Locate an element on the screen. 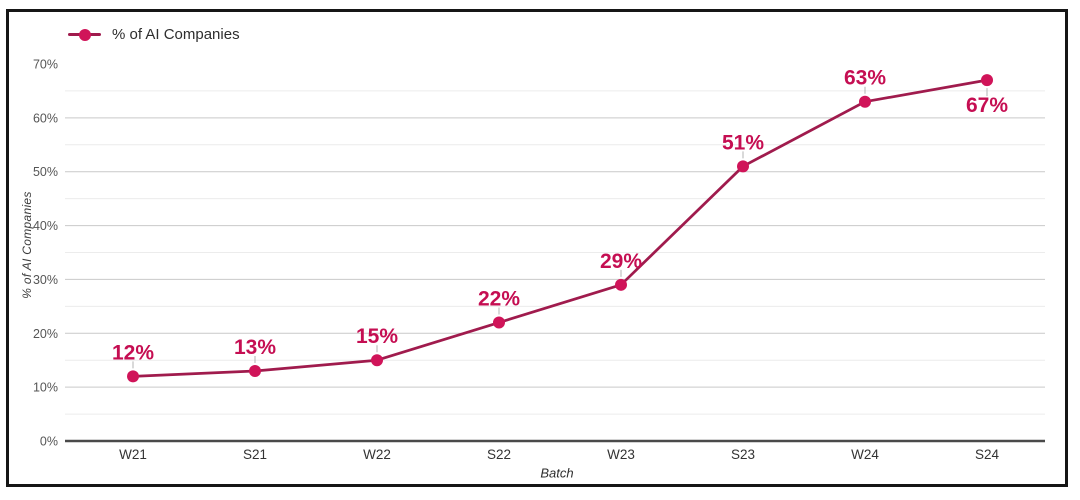  x-tick-label: W22 is located at coordinates (377, 454).